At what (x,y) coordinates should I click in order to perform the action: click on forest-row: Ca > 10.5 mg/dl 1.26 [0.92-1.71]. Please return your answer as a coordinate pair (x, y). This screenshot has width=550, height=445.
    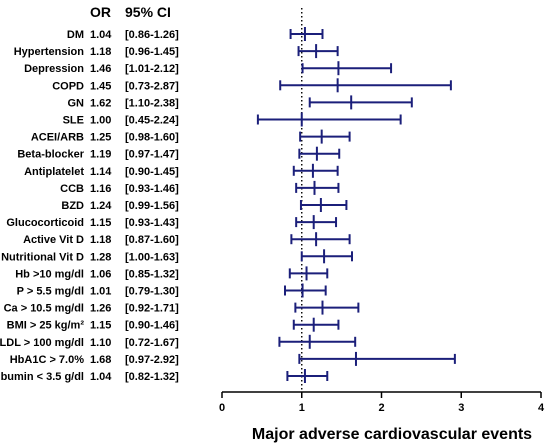
    Looking at the image, I should click on (182, 307).